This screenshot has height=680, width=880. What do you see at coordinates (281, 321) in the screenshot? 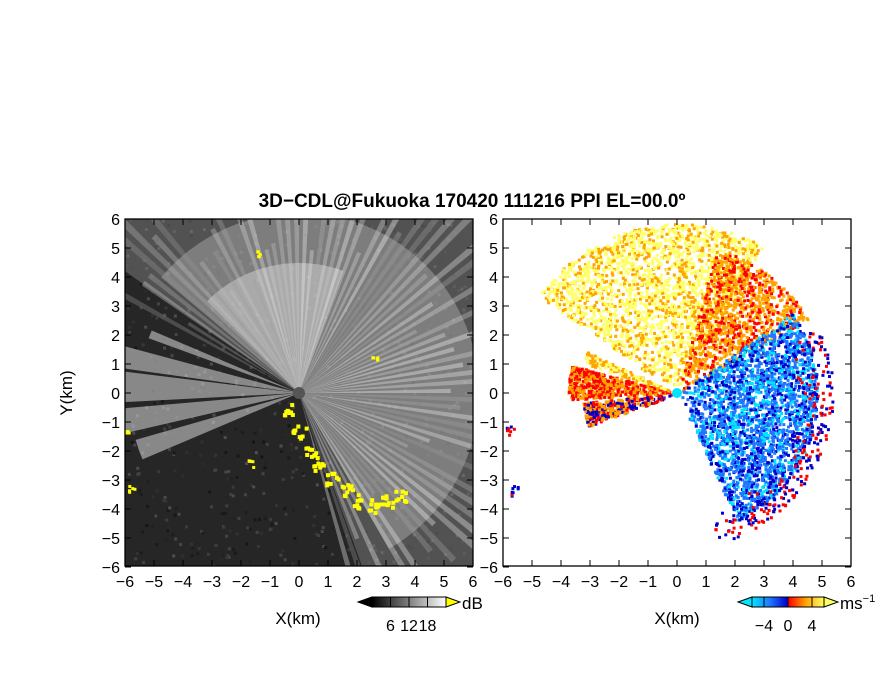
I see `snr-ray` at bounding box center [281, 321].